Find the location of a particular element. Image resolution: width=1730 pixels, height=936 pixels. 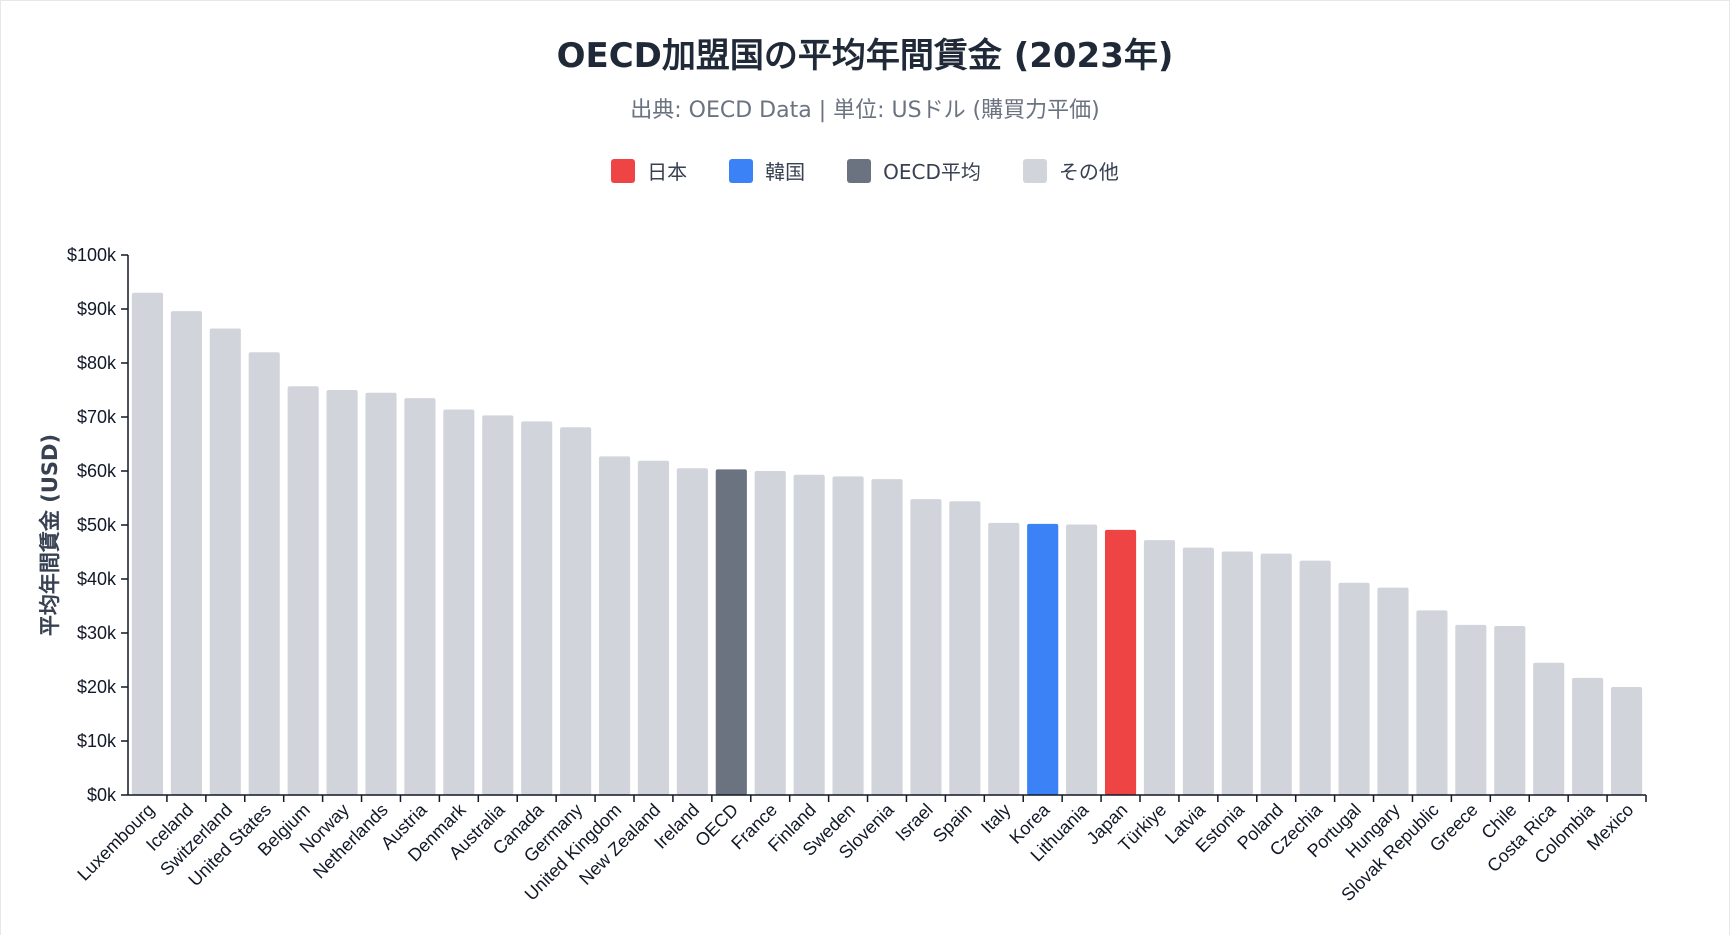

legend-label-japan: 日本 is located at coordinates (667, 172).